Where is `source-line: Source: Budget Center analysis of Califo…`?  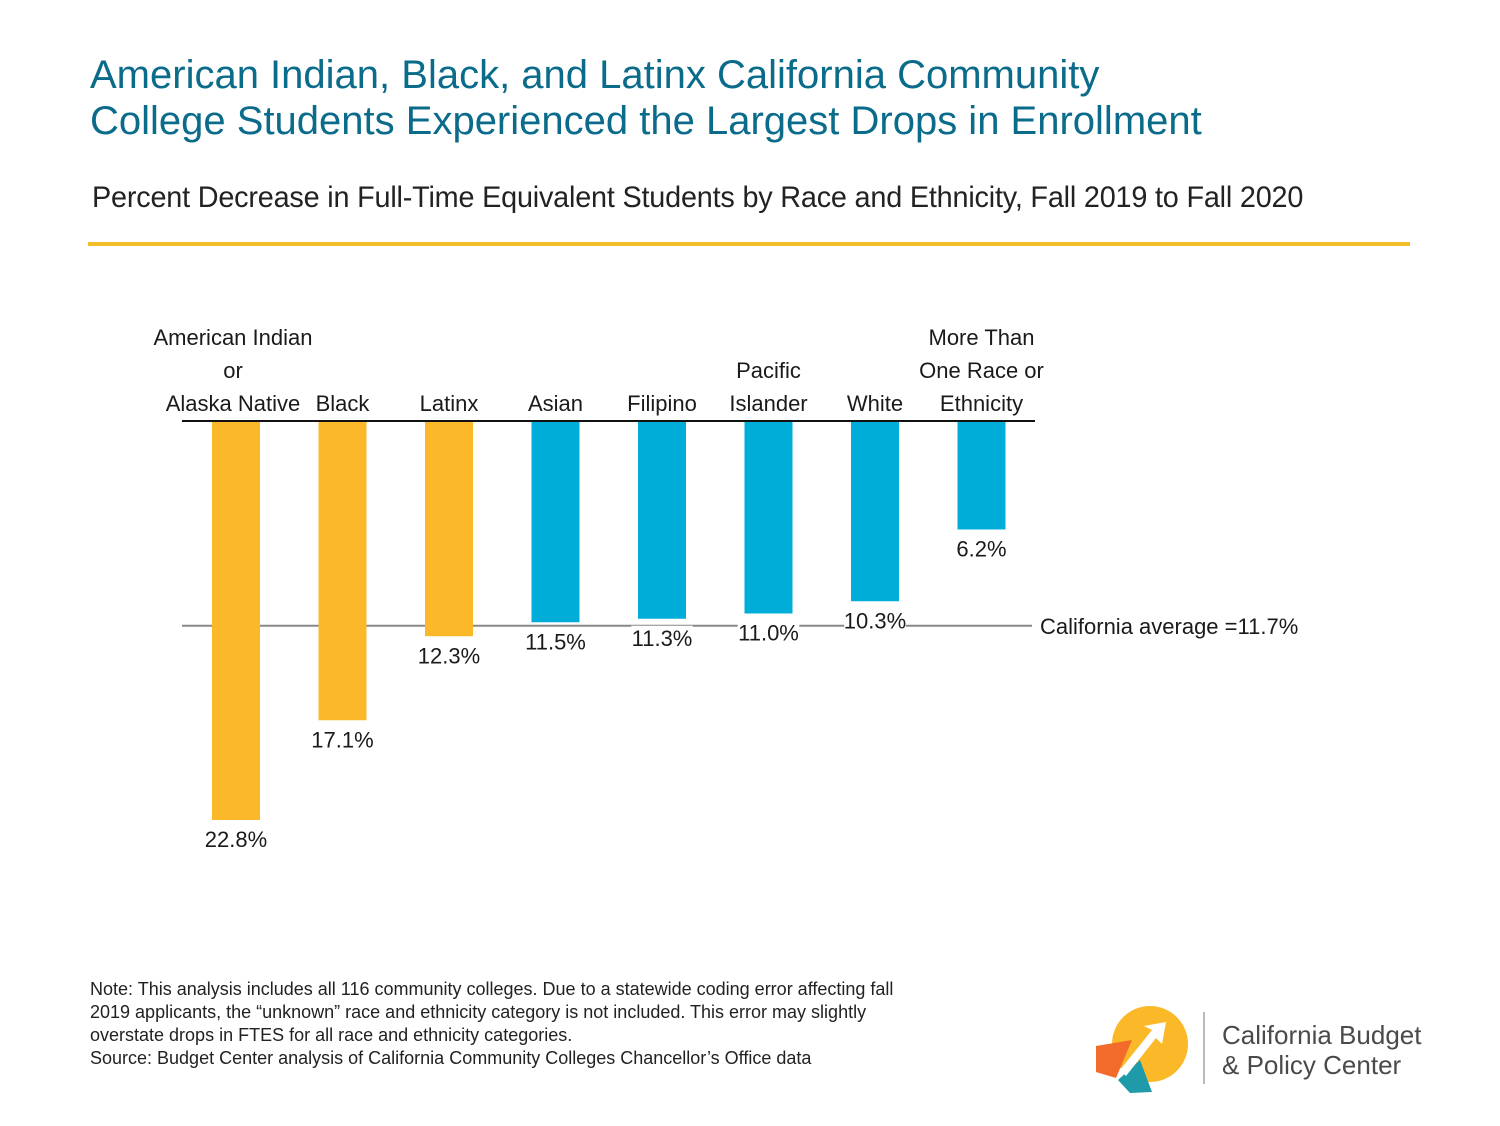 source-line: Source: Budget Center analysis of Califo… is located at coordinates (451, 1058).